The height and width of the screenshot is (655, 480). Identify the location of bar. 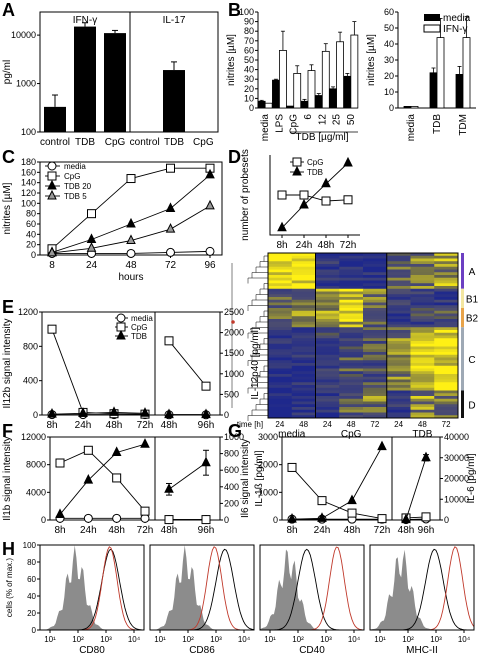
(85, 79).